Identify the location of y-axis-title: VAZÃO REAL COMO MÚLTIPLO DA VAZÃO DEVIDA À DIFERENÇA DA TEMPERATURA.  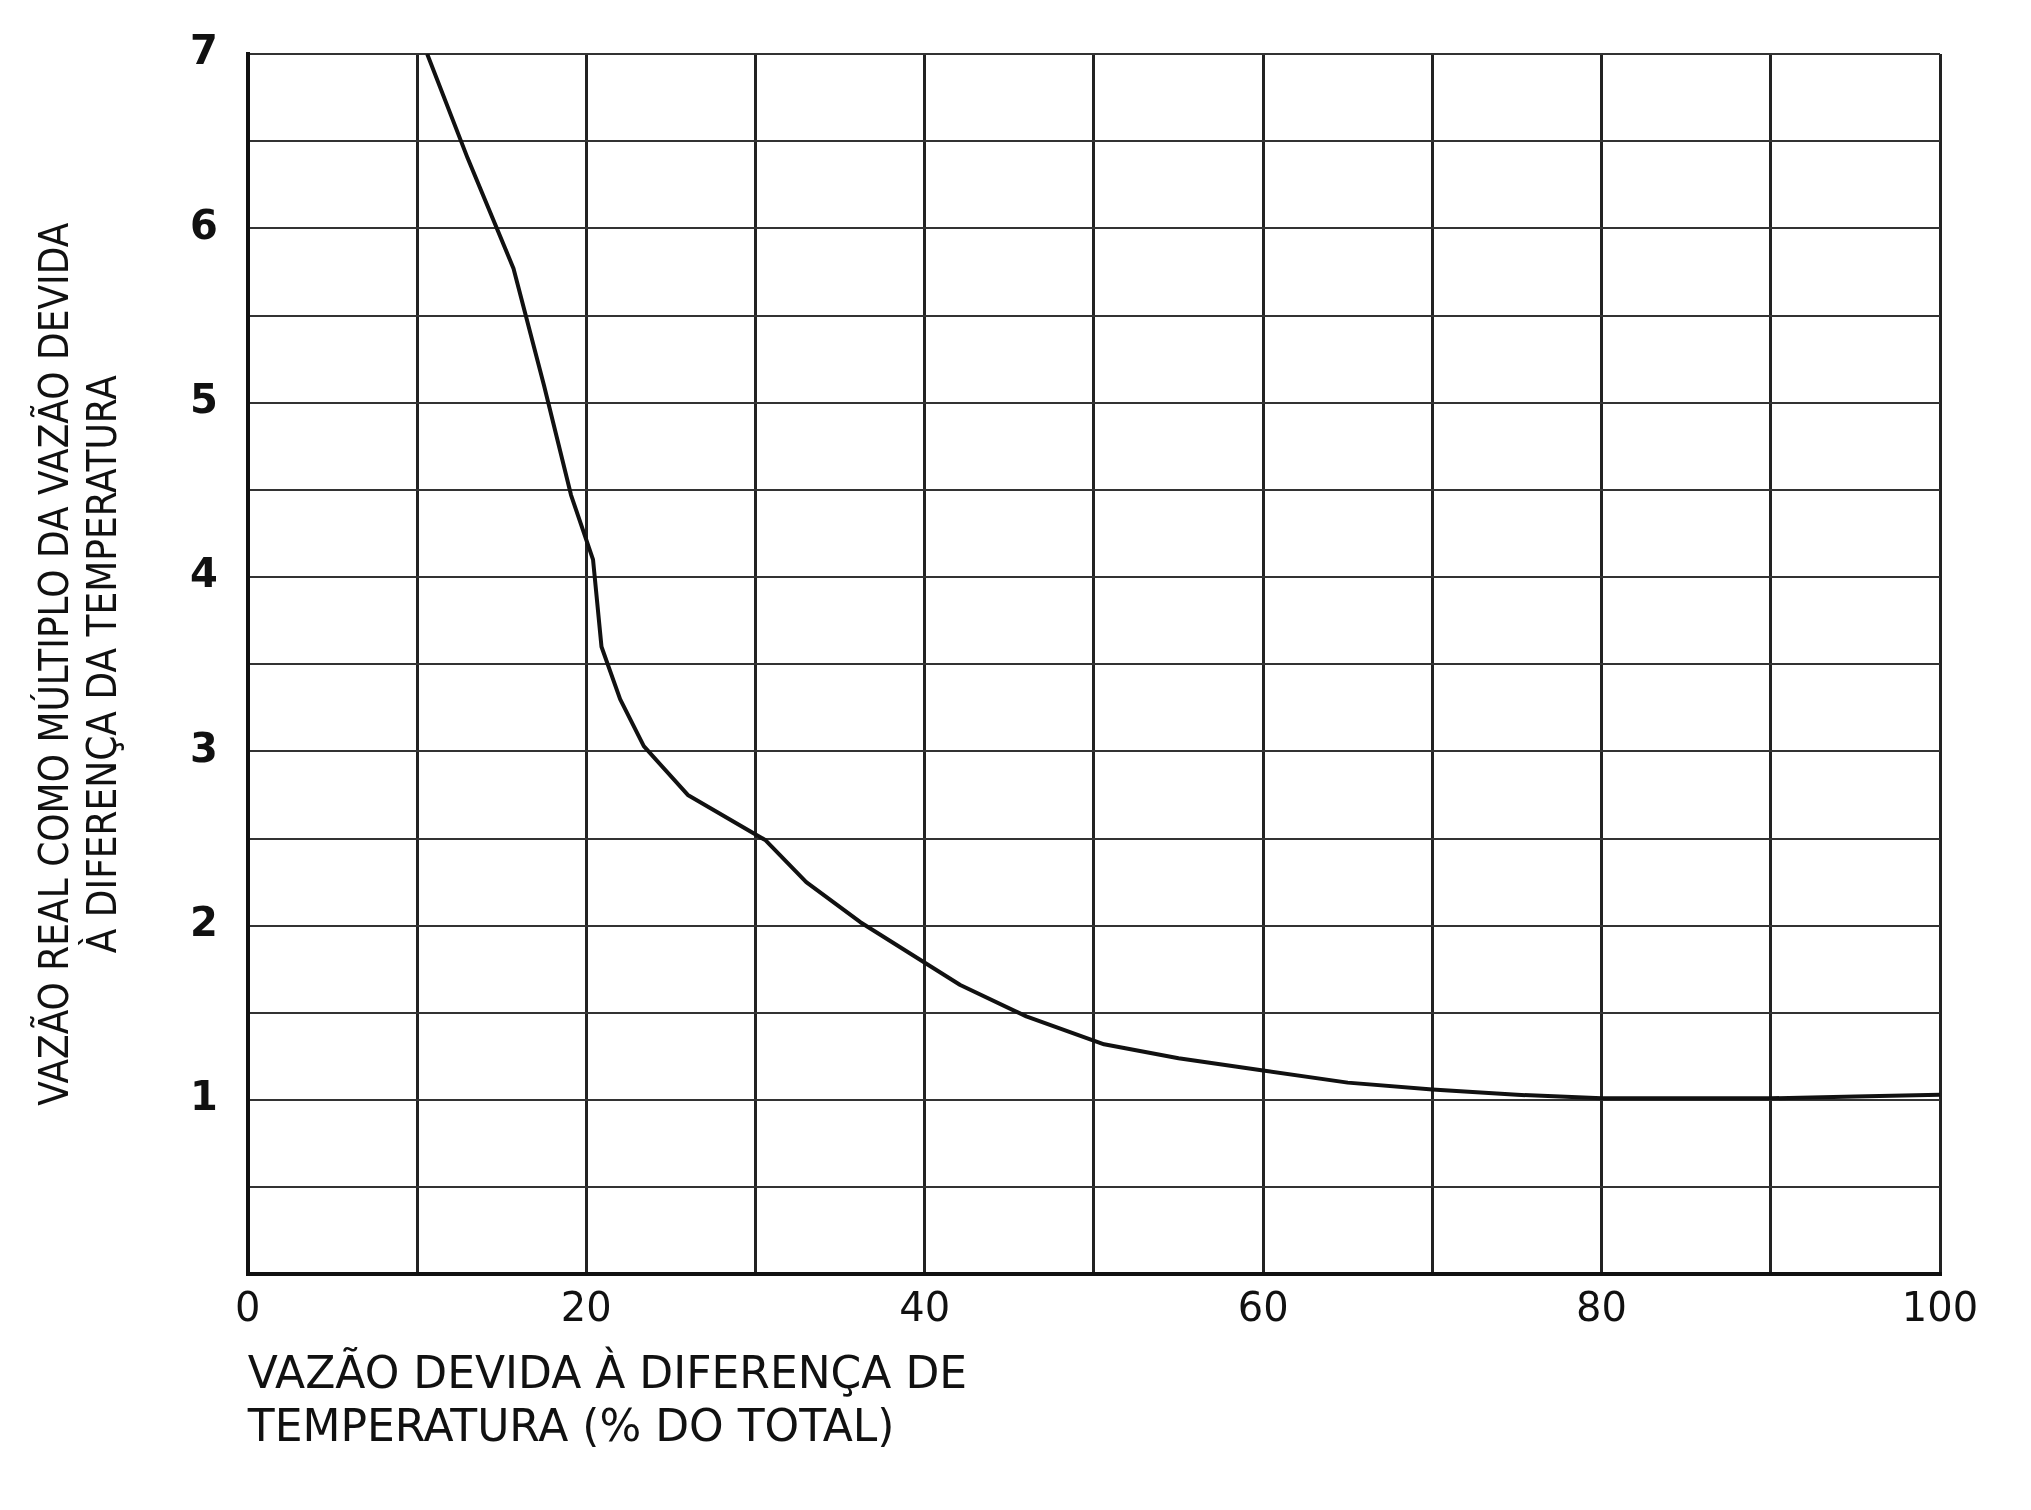
(78, 664).